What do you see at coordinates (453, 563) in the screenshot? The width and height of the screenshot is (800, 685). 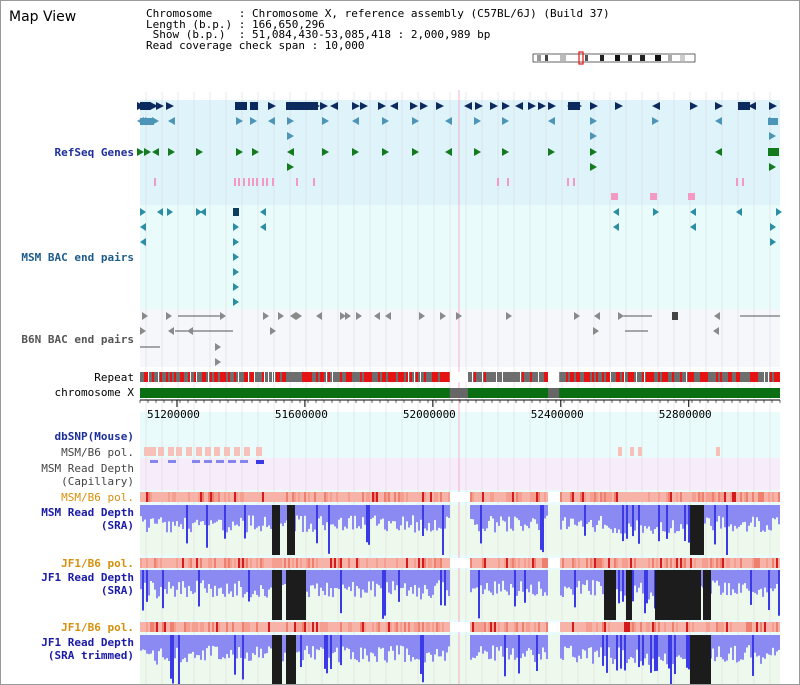 I see `pol-gap` at bounding box center [453, 563].